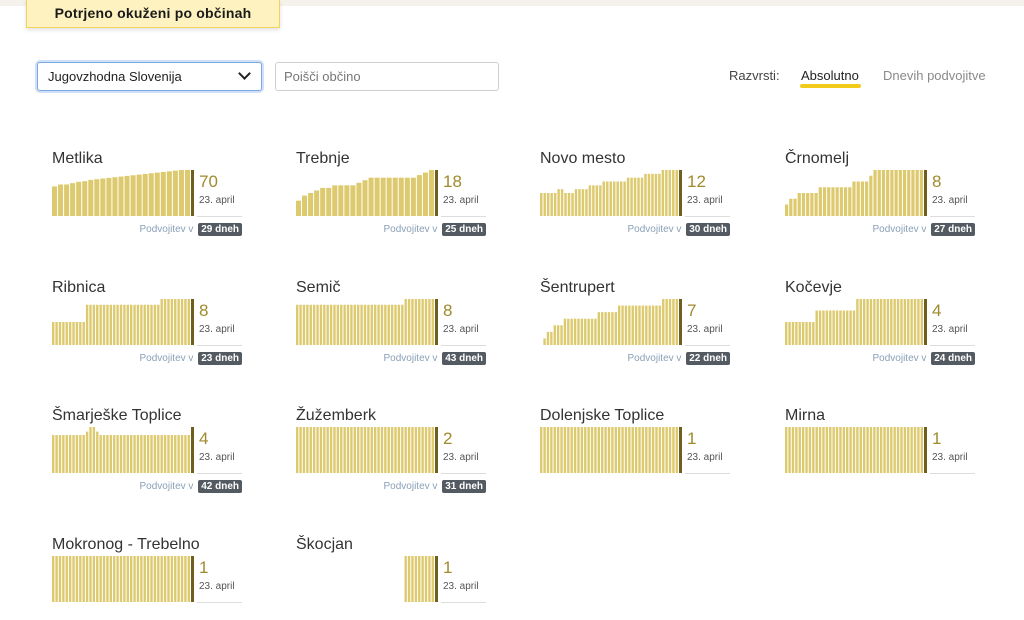  I want to click on municipality-card: Ribnica 8 23. april Podvojitev v 23 dneh, so click(147, 334).